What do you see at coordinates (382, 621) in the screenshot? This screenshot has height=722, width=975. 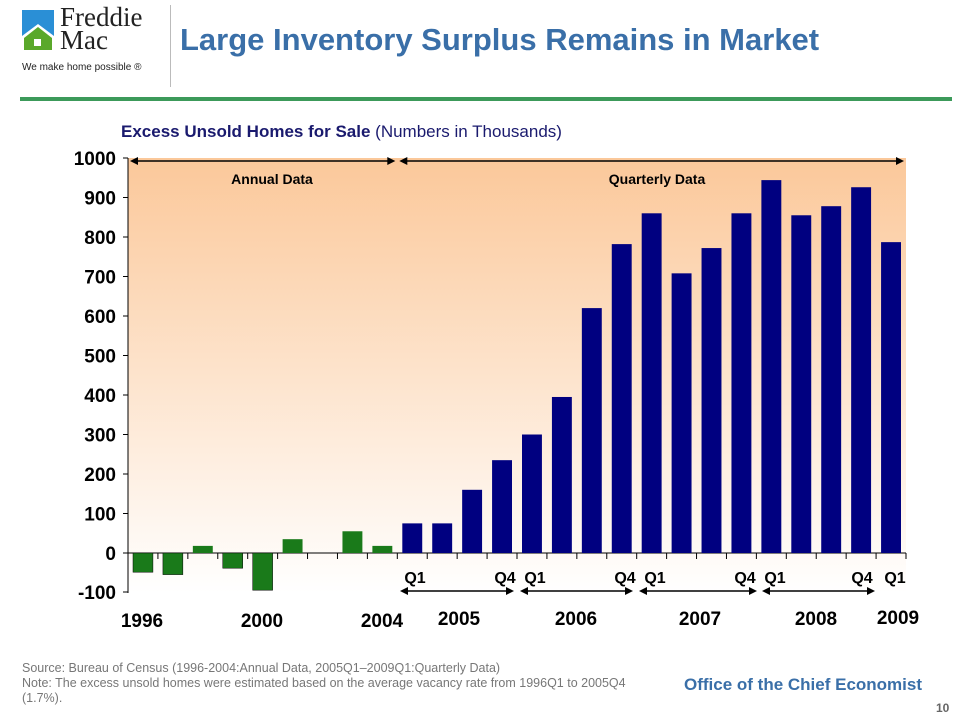 I see `year-label: 2004` at bounding box center [382, 621].